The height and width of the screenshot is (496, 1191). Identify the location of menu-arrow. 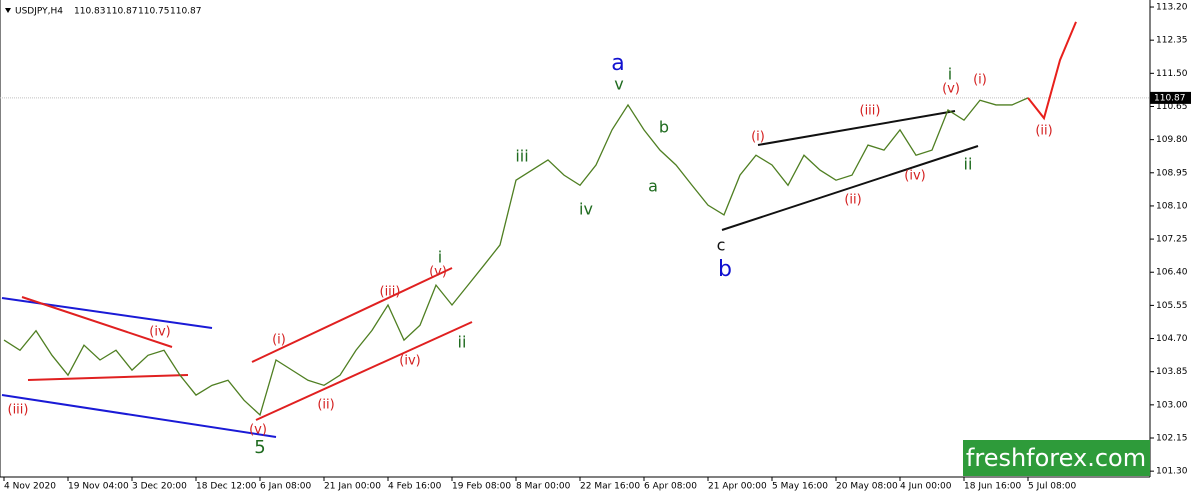
(8, 10).